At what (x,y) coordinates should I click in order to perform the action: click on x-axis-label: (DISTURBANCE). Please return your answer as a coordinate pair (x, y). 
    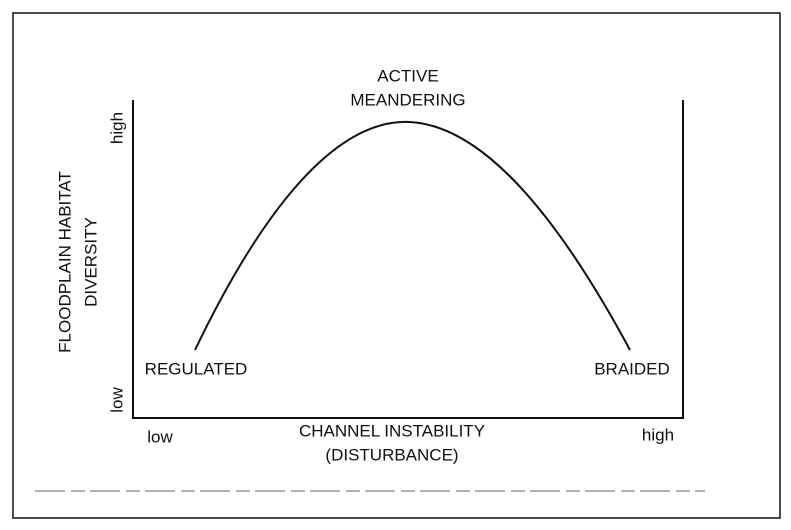
    Looking at the image, I should click on (391, 454).